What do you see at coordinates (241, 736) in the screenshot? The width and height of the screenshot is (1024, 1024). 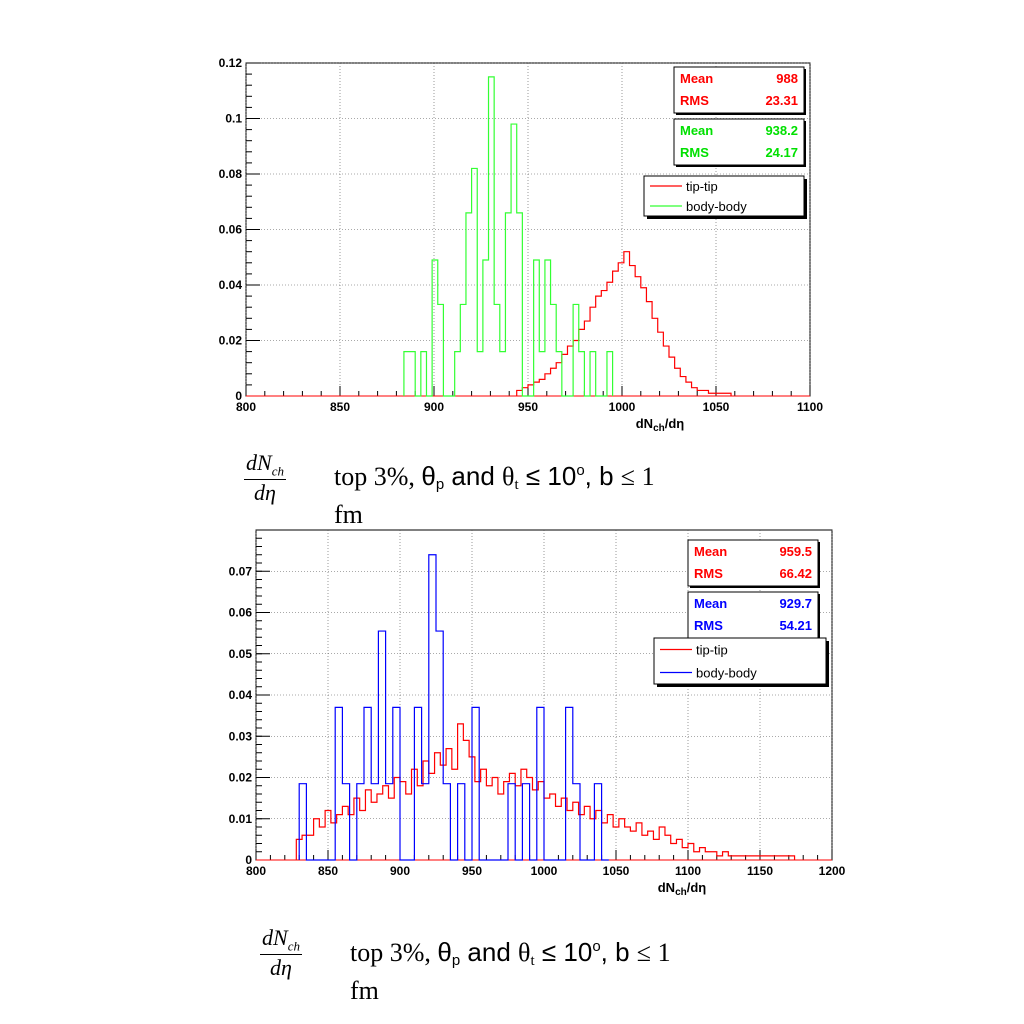 I see `y-tick-label: 0.03` at bounding box center [241, 736].